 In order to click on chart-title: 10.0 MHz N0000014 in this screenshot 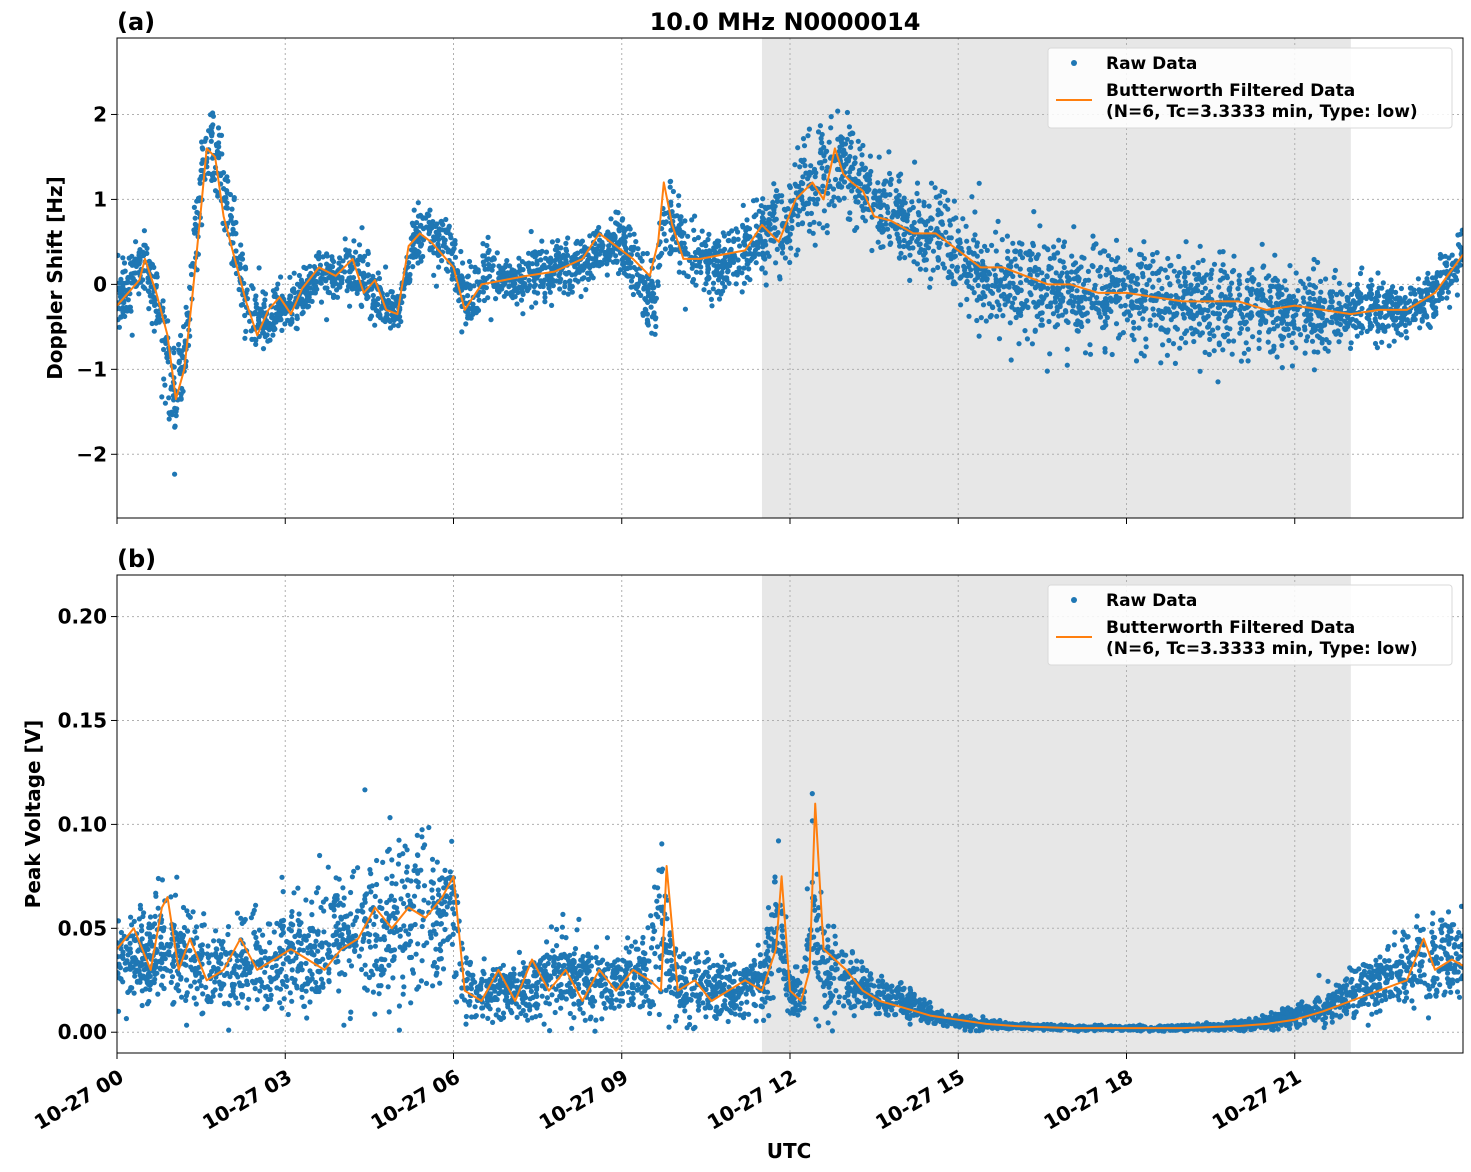, I will do `click(785, 22)`.